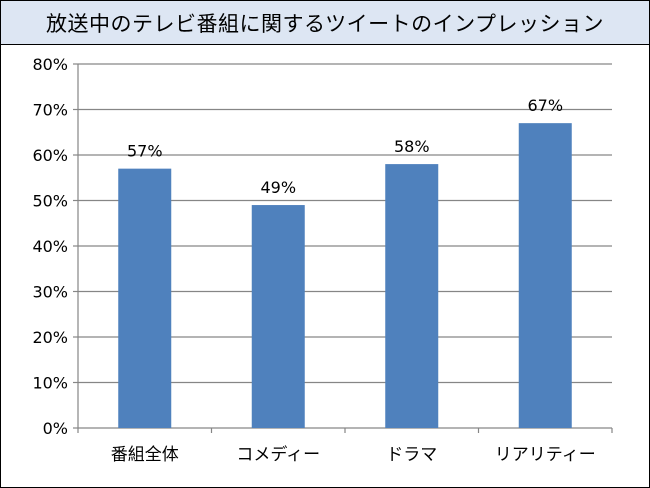 The width and height of the screenshot is (650, 488). I want to click on title-bar: 放送中のテレビ番組に関するツイートのインプレッション, so click(325, 23).